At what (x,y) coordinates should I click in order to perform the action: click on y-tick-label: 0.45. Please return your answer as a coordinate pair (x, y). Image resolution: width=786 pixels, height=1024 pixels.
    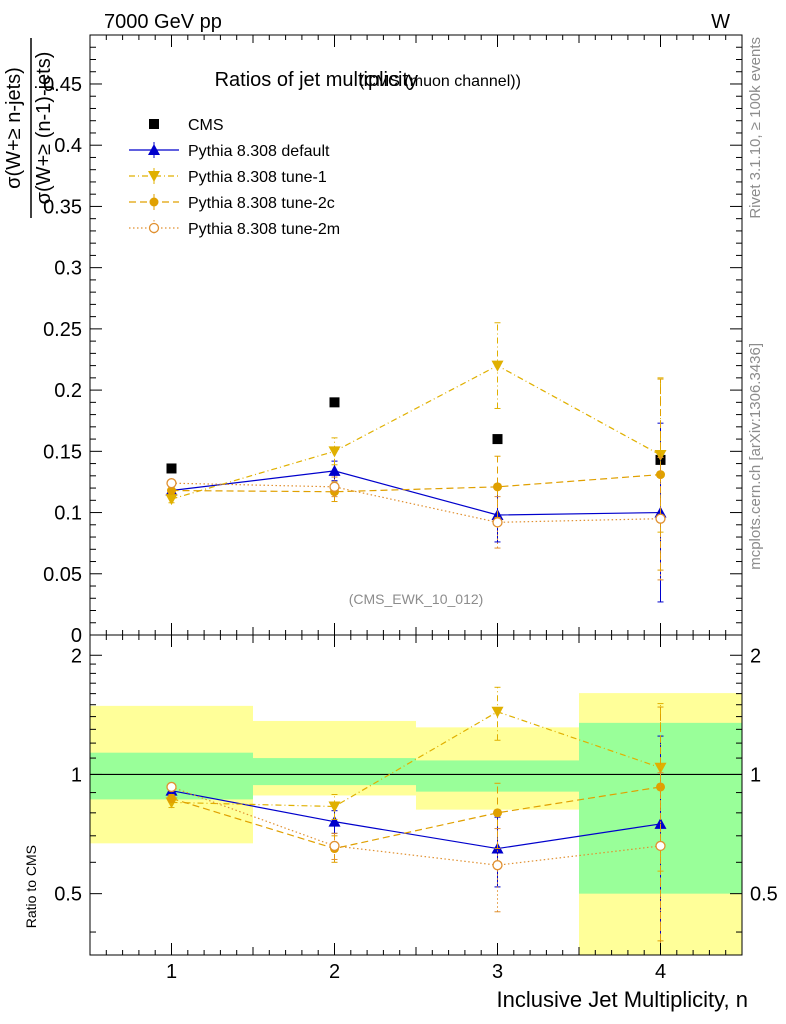
    Looking at the image, I should click on (62, 85).